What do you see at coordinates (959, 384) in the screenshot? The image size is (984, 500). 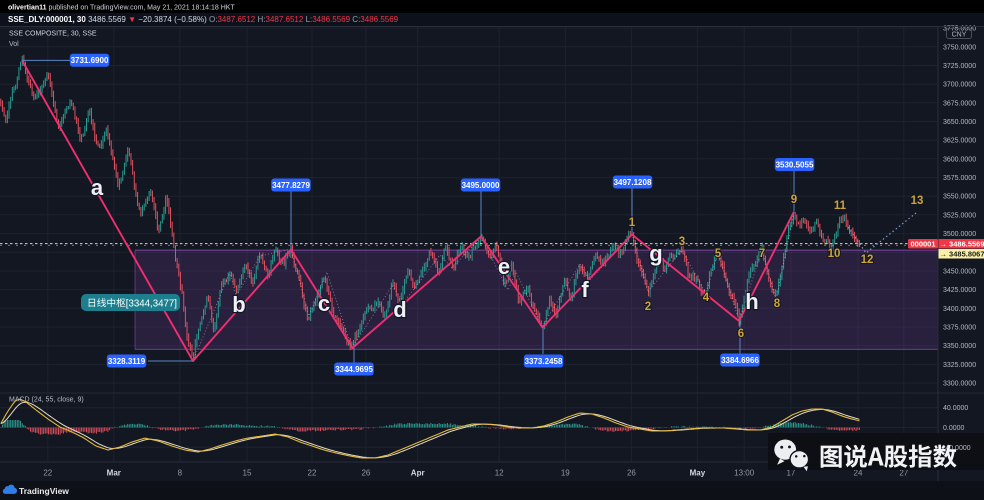 I see `svg-text: 3300.0000` at bounding box center [959, 384].